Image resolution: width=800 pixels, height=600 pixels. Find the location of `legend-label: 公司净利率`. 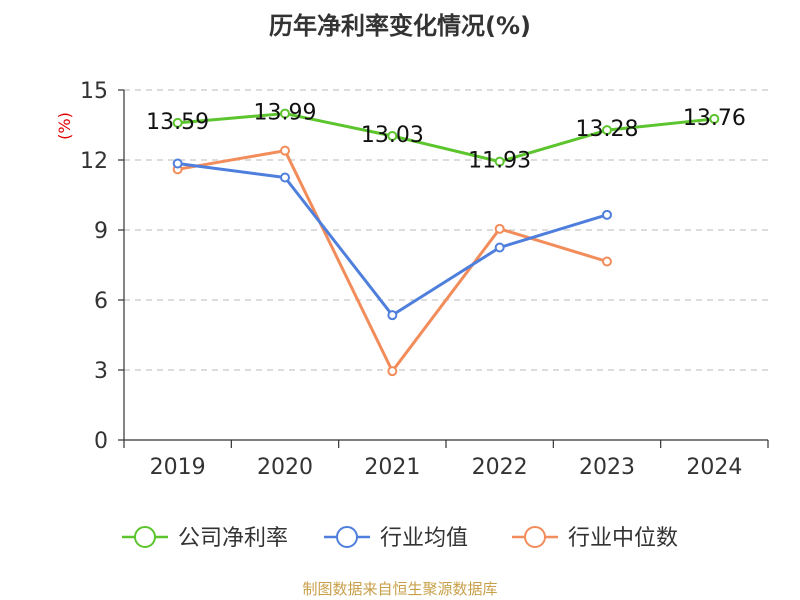

legend-label: 公司净利率 is located at coordinates (233, 538).